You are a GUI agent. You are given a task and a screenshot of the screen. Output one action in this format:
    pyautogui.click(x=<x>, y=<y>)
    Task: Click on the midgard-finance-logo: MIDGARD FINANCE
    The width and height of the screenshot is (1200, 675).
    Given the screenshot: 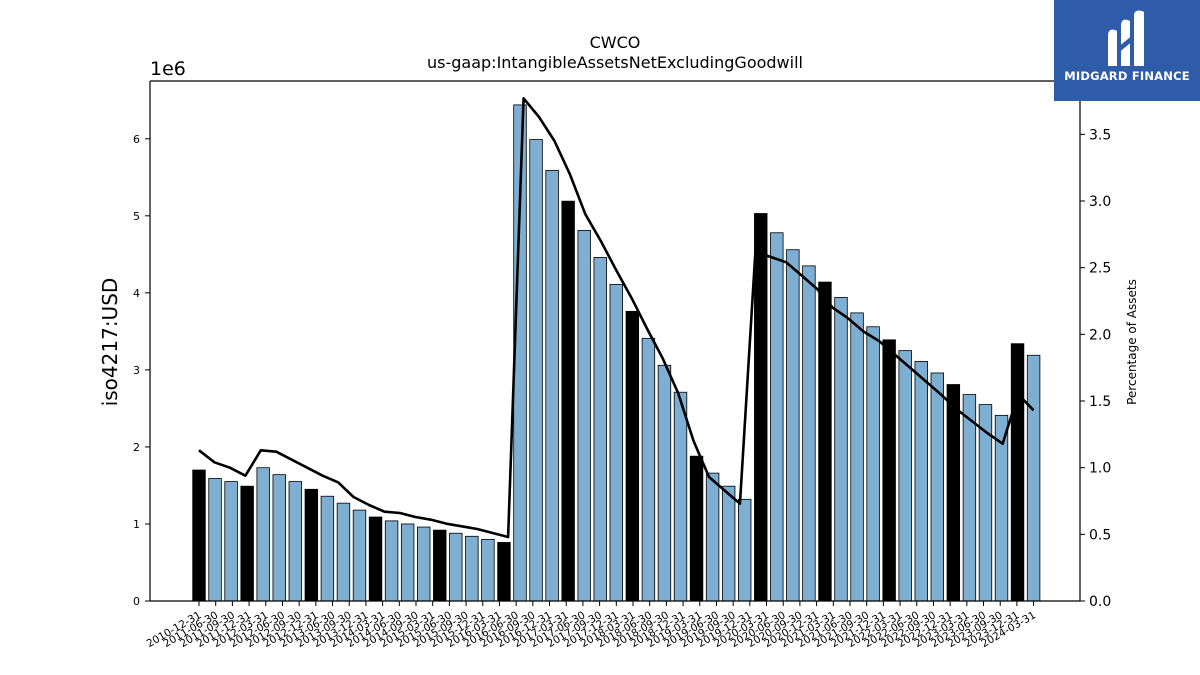 What is the action you would take?
    pyautogui.click(x=1127, y=50)
    